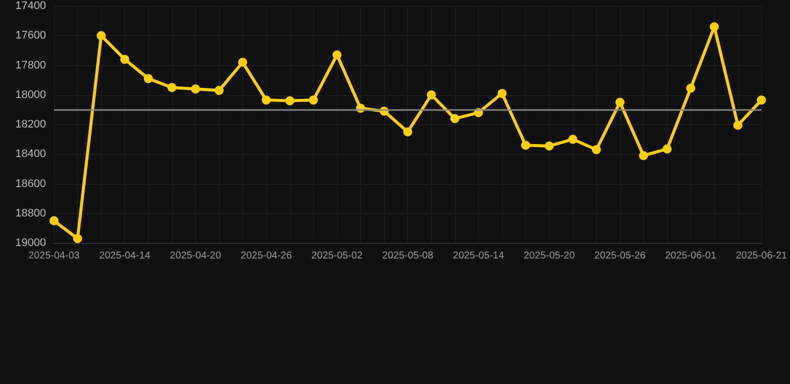 The image size is (790, 384). Describe the element at coordinates (30, 184) in the screenshot. I see `y-tick-label: 18600` at that location.